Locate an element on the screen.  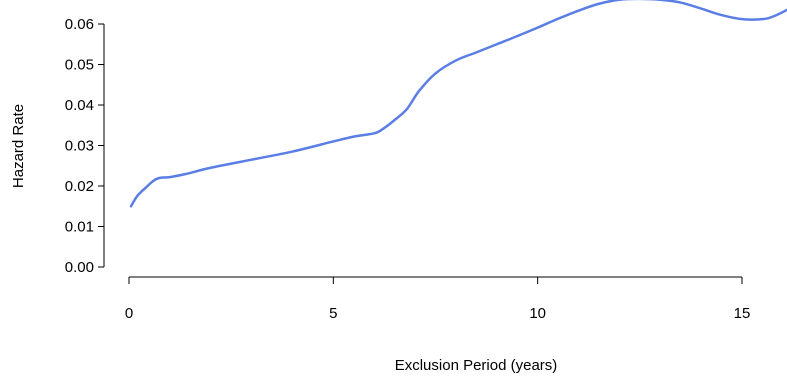
y-tick-label-6: 0.06 is located at coordinates (79, 24).